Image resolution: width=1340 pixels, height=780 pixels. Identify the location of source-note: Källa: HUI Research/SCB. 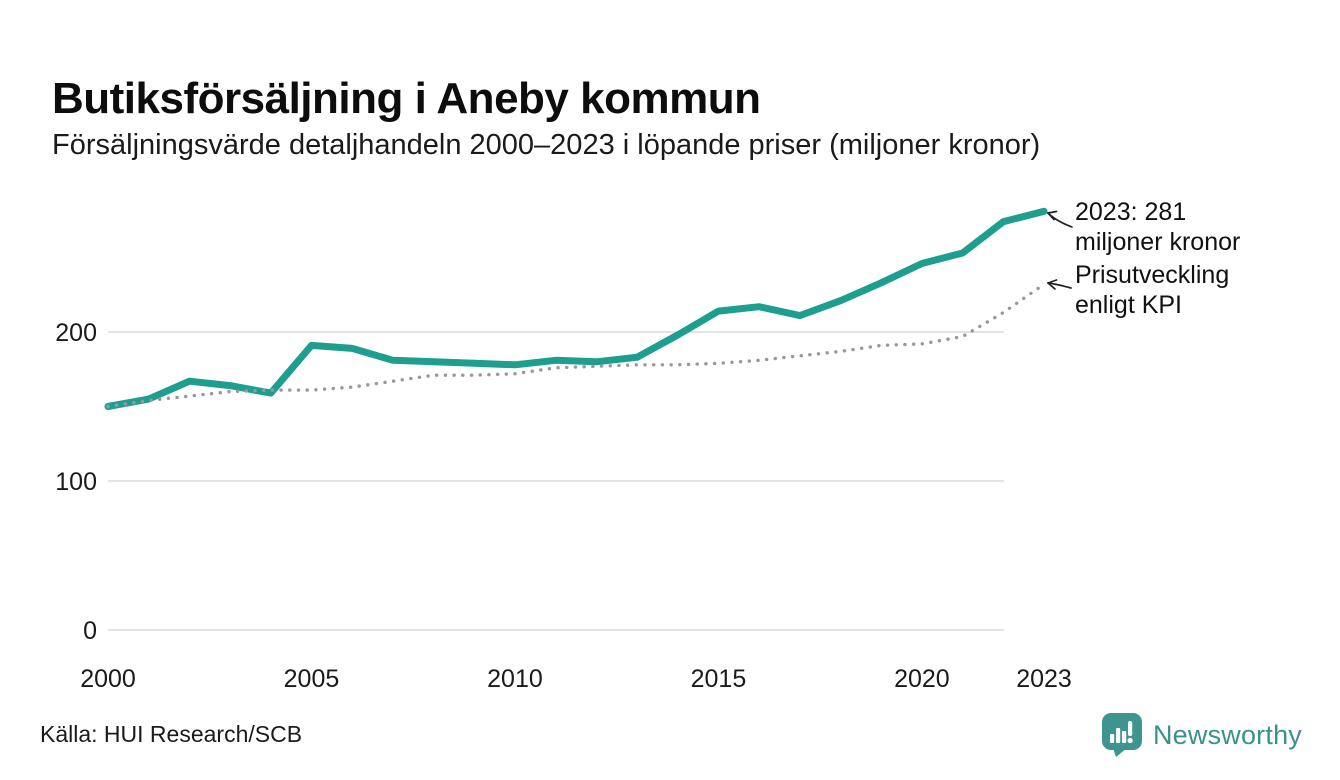
(171, 734).